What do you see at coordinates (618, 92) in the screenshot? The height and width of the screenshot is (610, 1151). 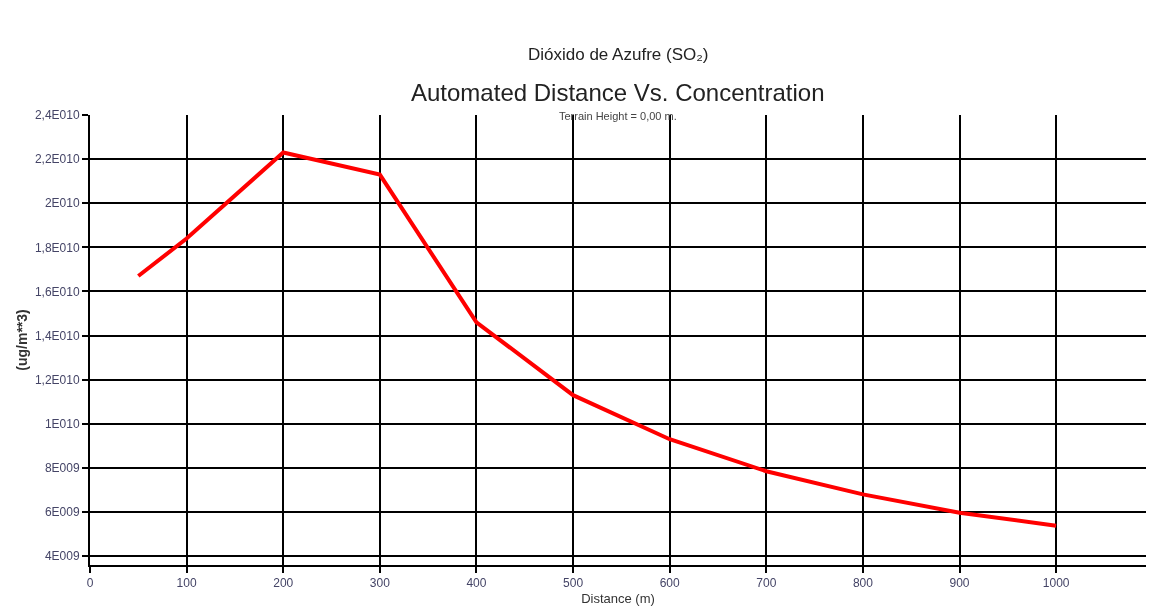 I see `chart-title: Automated Distance Vs. Concentration` at bounding box center [618, 92].